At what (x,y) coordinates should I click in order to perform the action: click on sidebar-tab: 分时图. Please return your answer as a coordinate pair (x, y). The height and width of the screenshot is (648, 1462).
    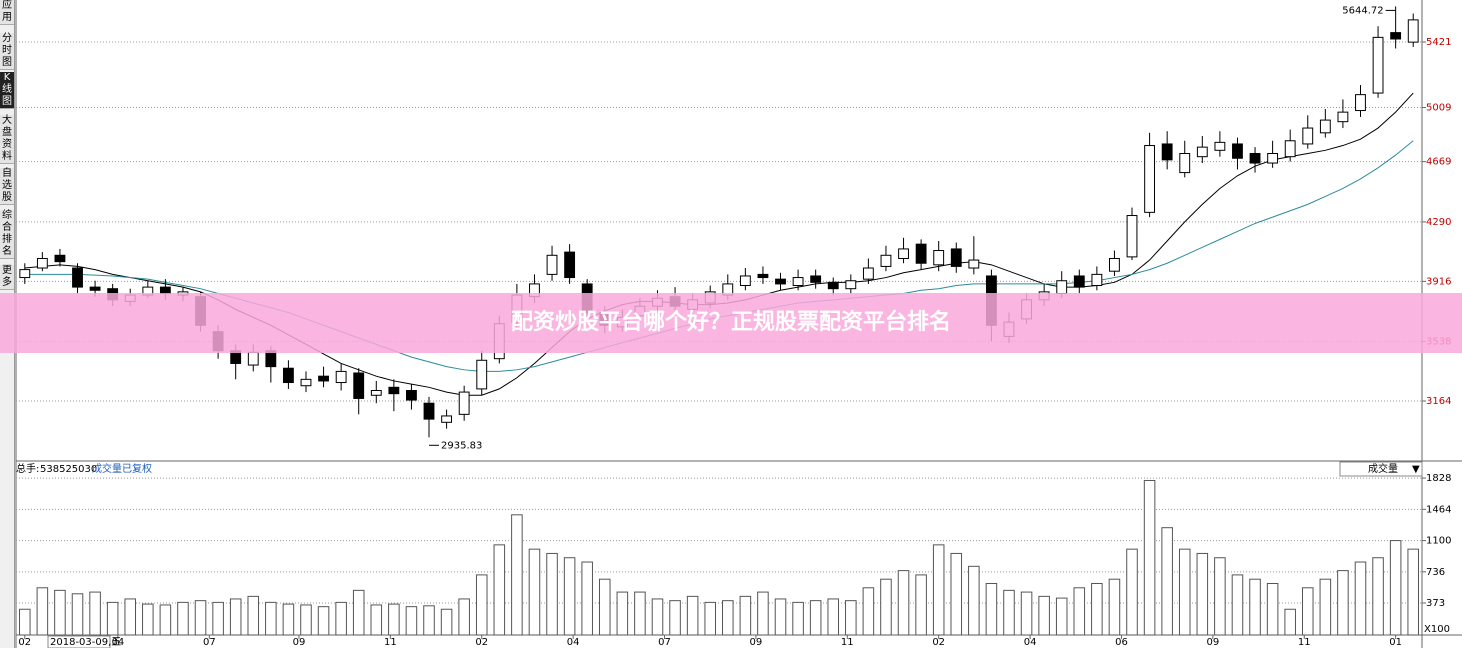
    Looking at the image, I should click on (7, 51).